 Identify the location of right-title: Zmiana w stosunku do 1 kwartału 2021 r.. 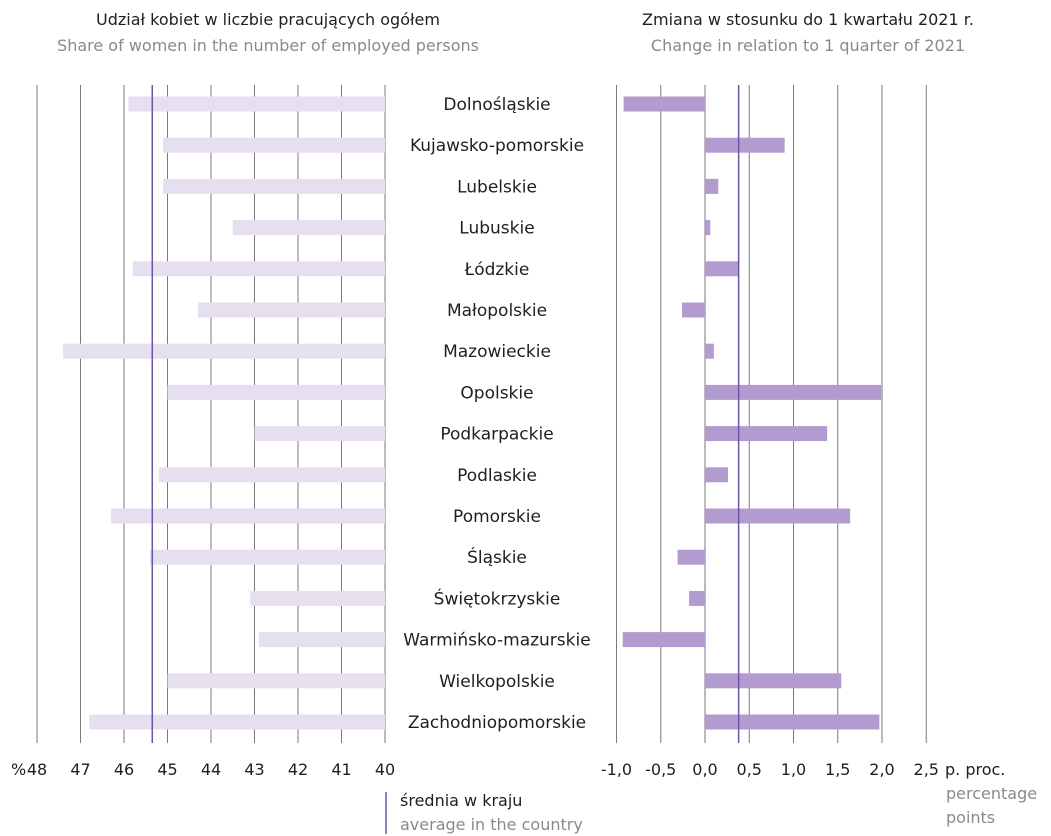
(808, 19).